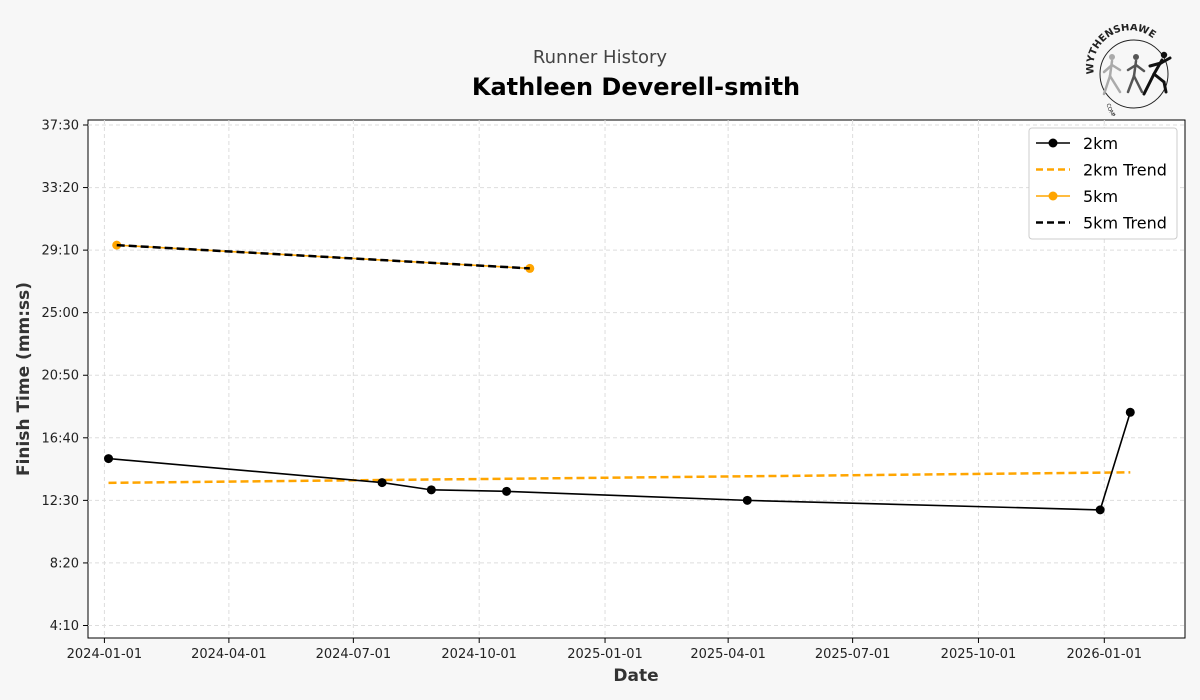  I want to click on y-tick-label: 4:10, so click(64, 626).